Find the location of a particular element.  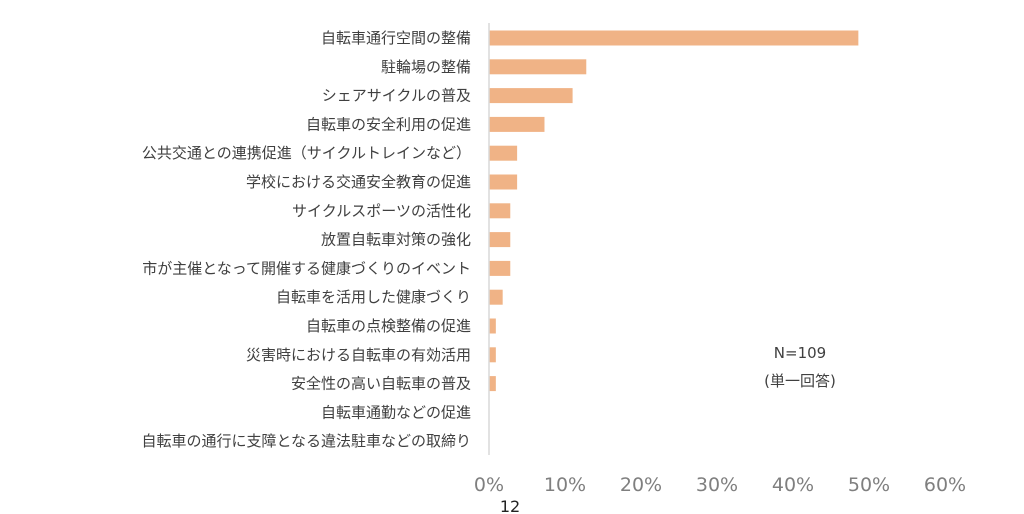

category-label: 自転車を活用した健康づくり is located at coordinates (373, 297).